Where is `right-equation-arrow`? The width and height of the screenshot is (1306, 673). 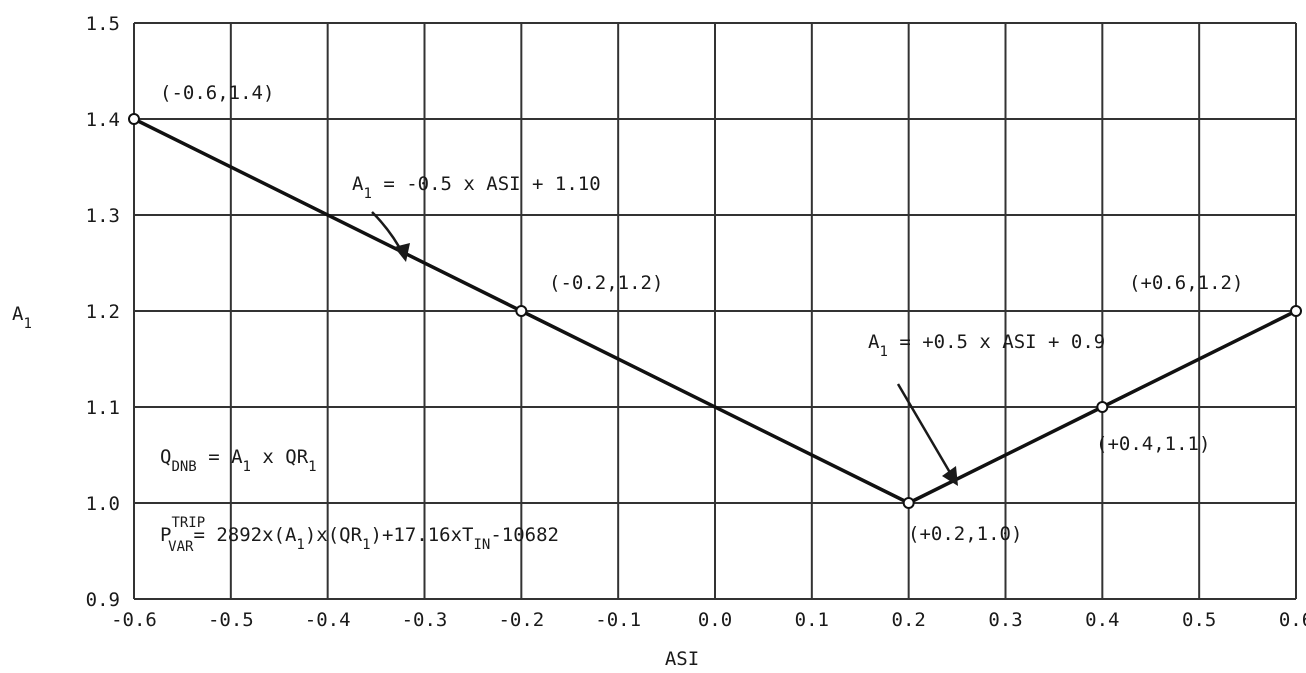 right-equation-arrow is located at coordinates (927, 434).